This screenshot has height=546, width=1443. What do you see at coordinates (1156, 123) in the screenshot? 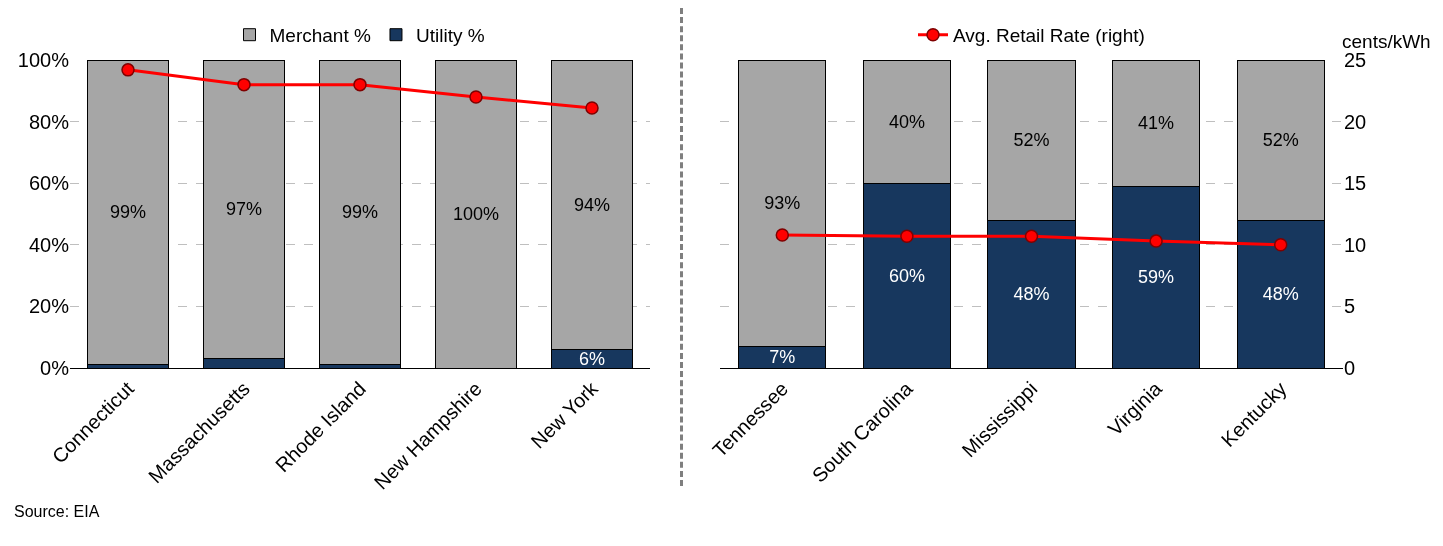
I see `data-label: 41%` at bounding box center [1156, 123].